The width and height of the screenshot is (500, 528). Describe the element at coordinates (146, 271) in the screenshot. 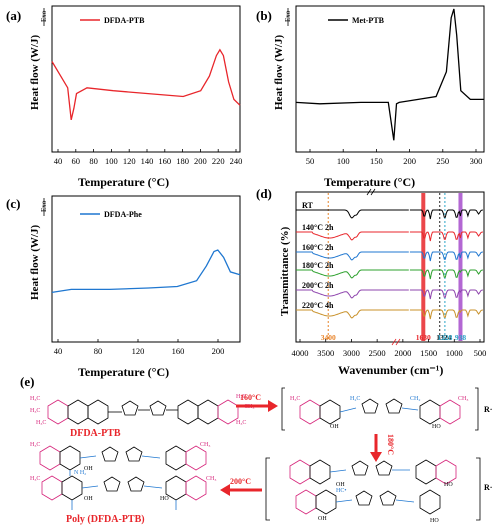

I see `panel-c-curve` at that location.